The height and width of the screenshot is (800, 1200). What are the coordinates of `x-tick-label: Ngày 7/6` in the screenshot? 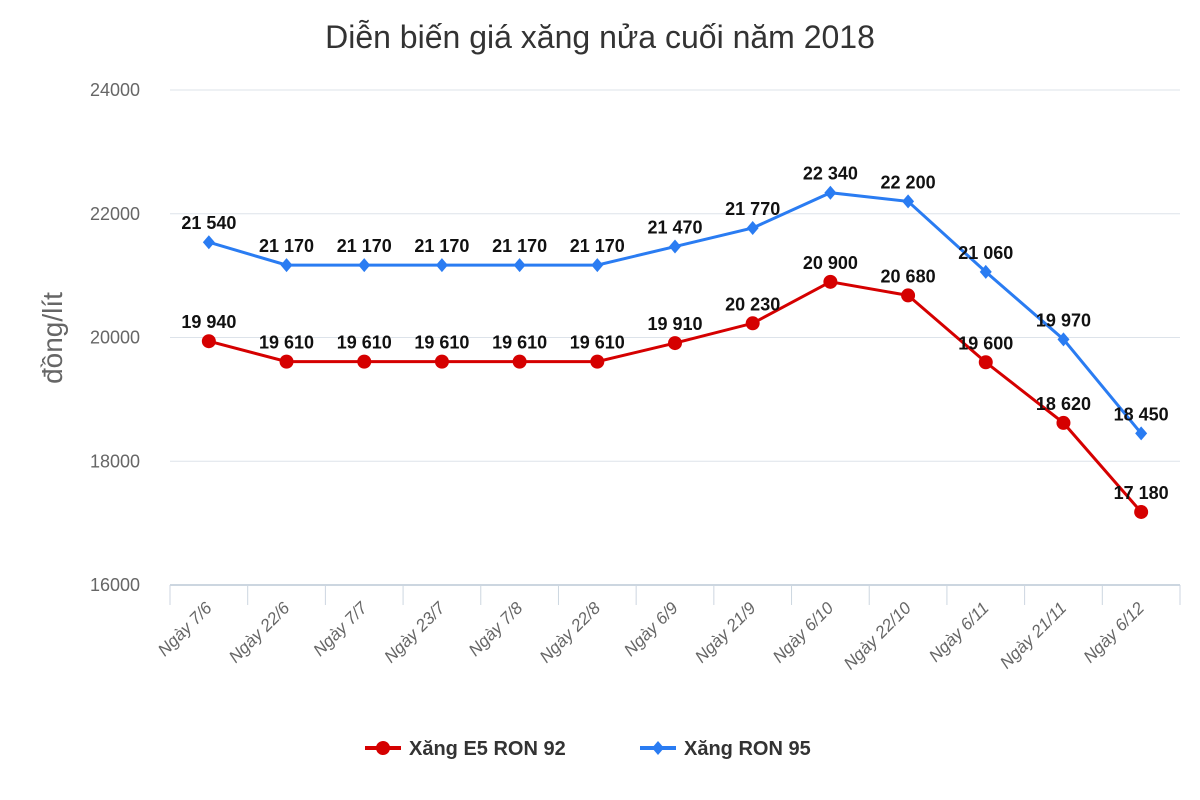 It's located at (185, 629).